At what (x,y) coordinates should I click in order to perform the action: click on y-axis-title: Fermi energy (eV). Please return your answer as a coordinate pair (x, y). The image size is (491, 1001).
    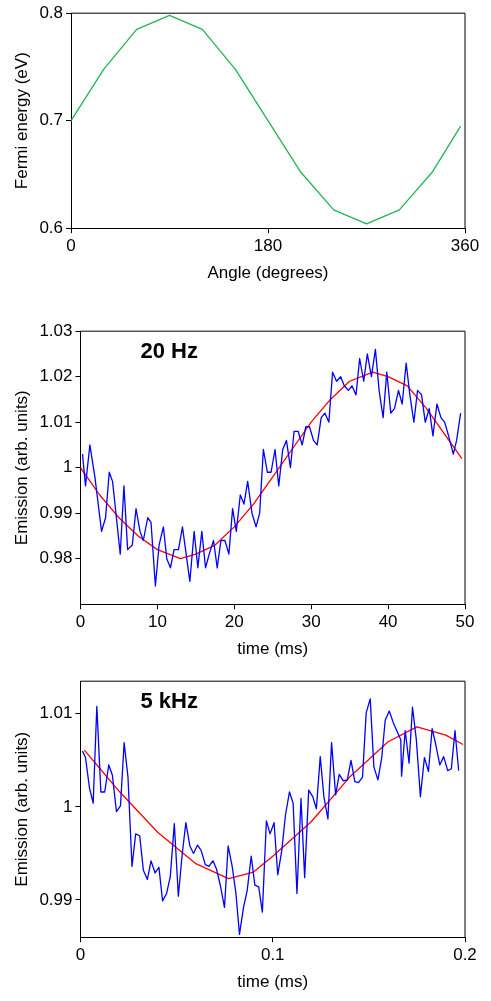
    Looking at the image, I should click on (21, 121).